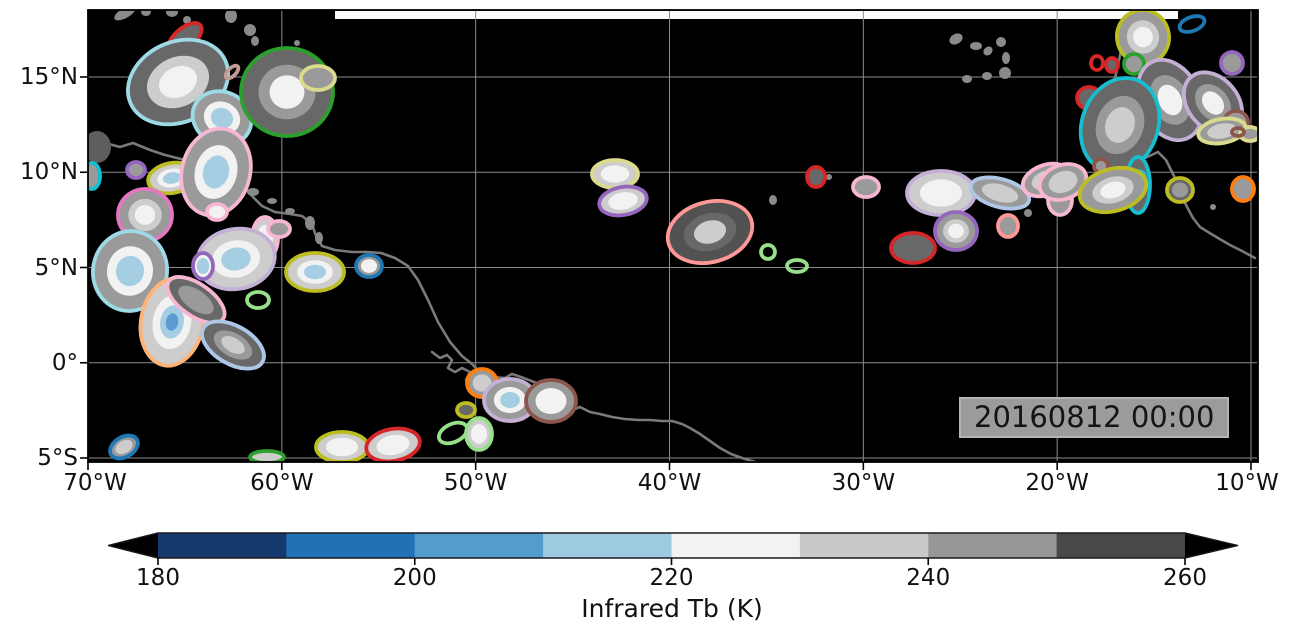 Image resolution: width=1297 pixels, height=640 pixels. What do you see at coordinates (133, 545) in the screenshot?
I see `colorbar-under-arrow` at bounding box center [133, 545].